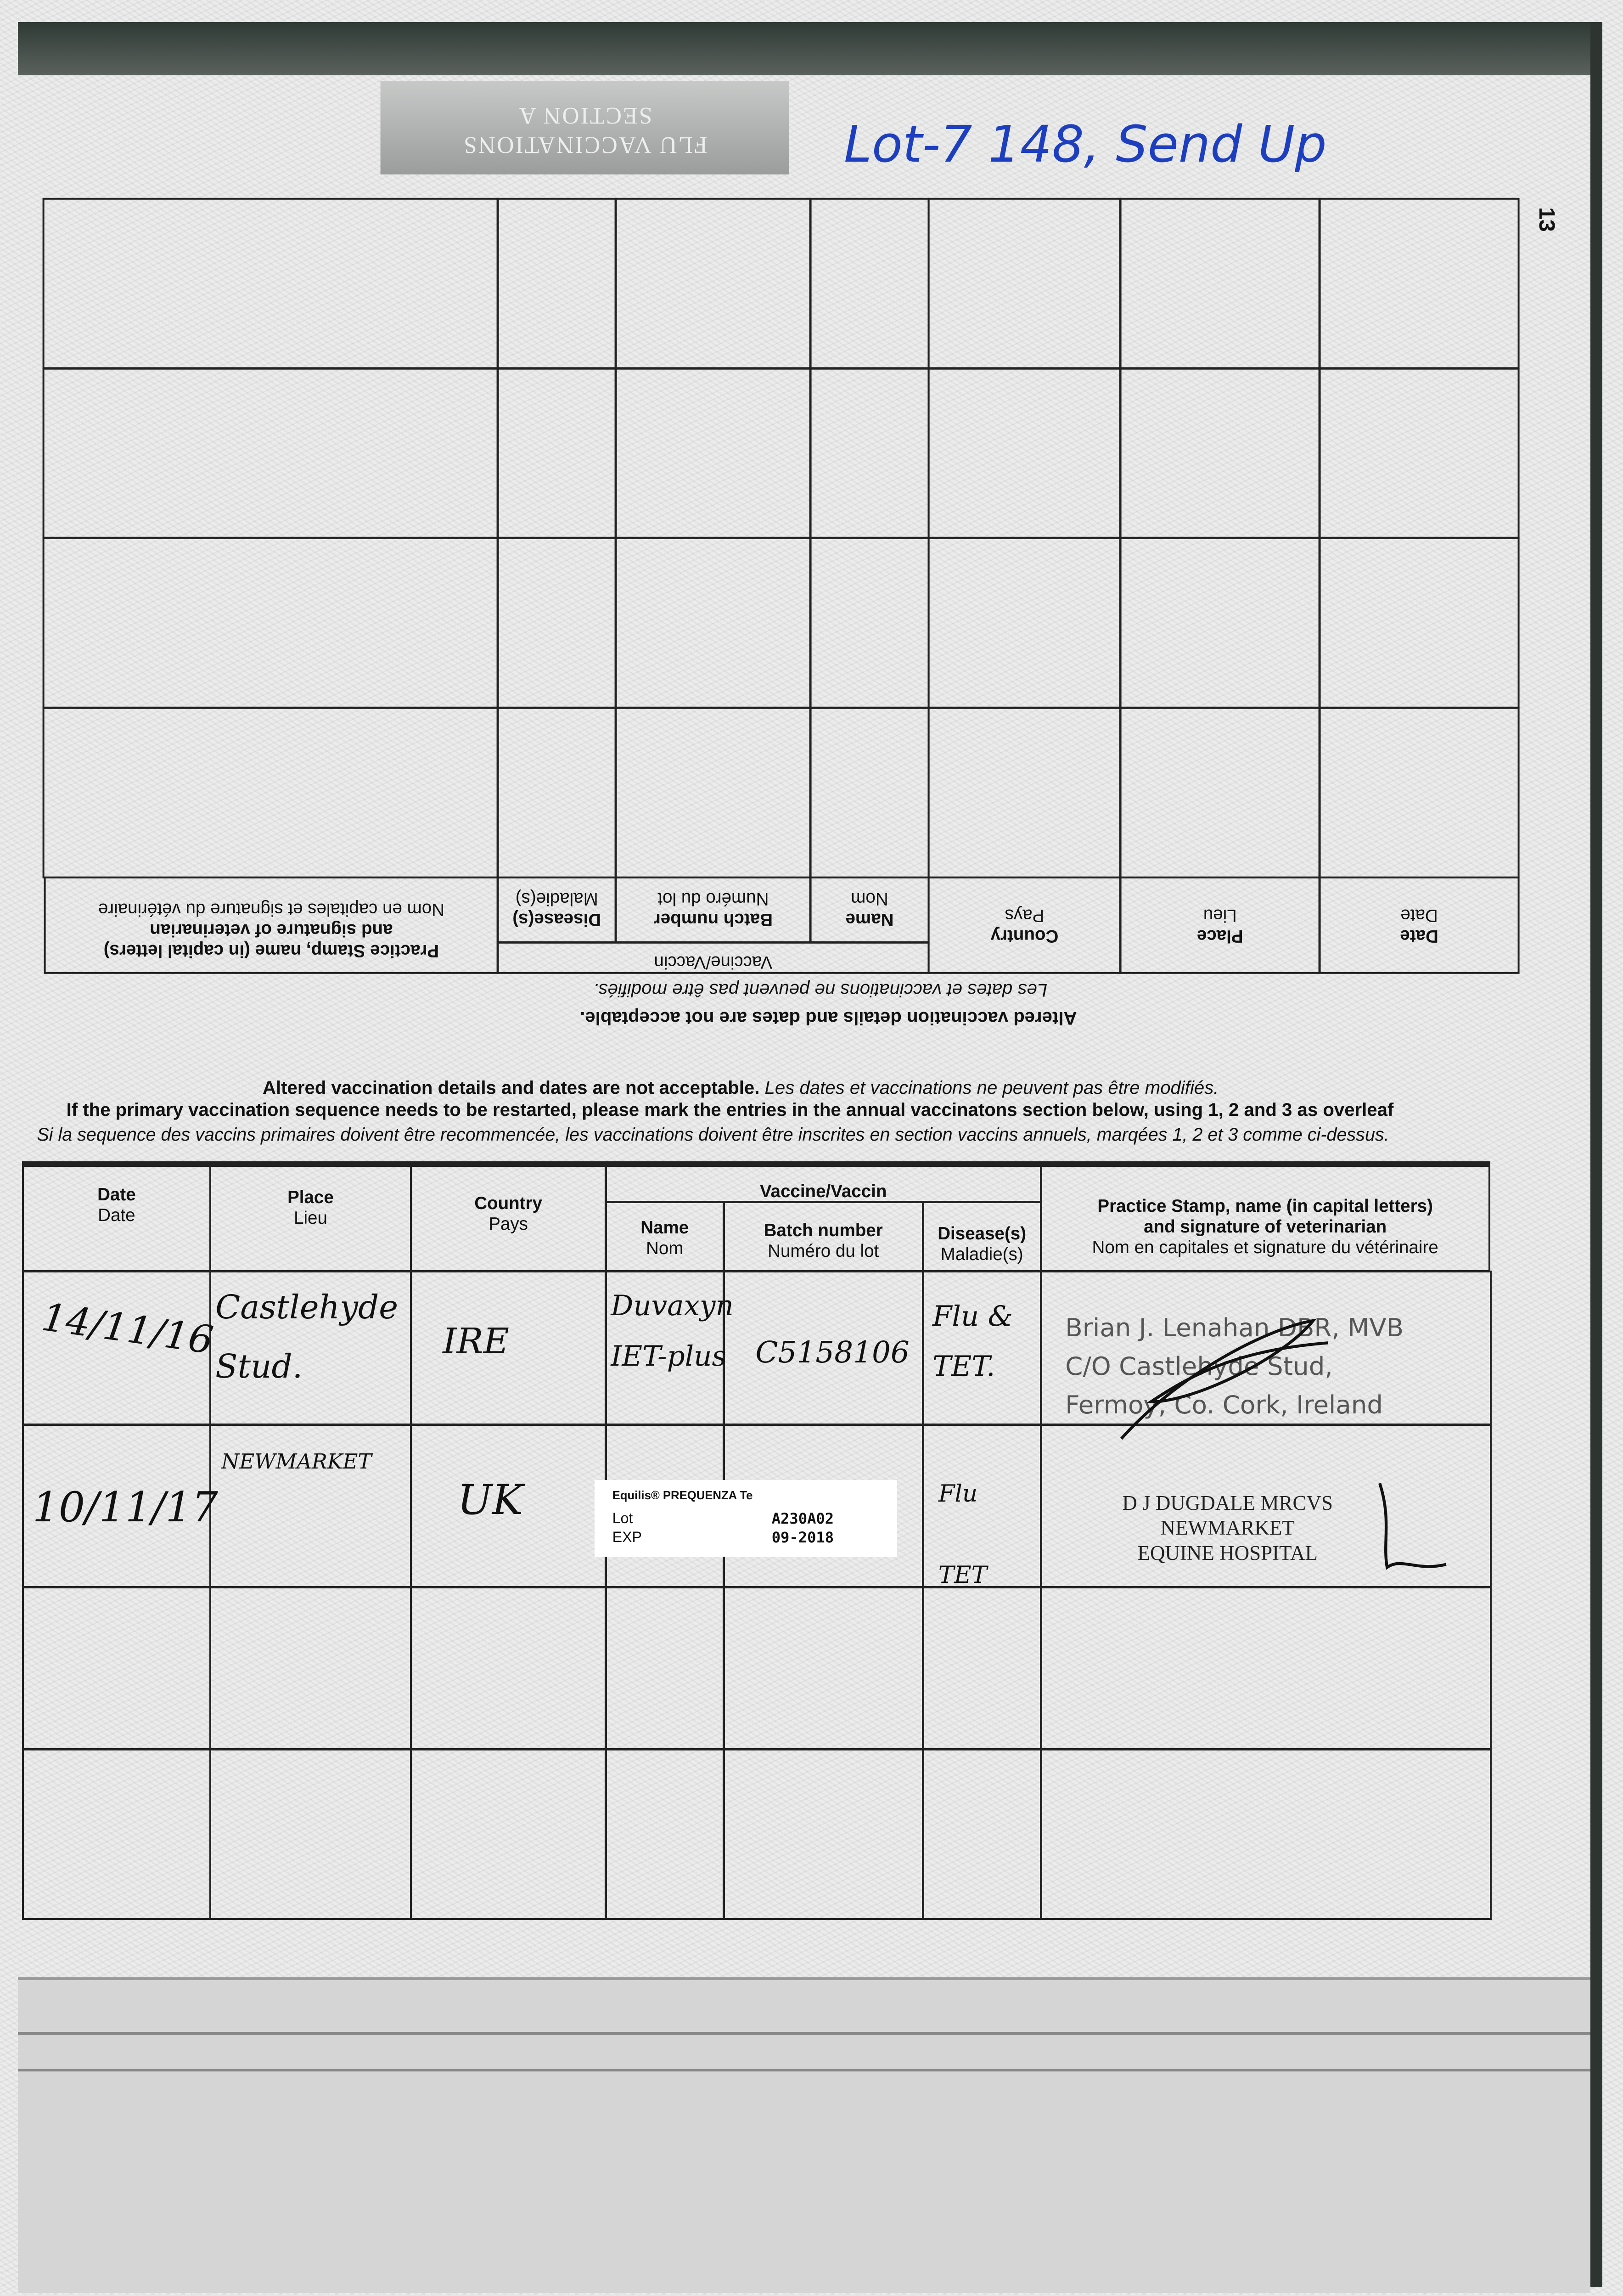  What do you see at coordinates (116, 1216) in the screenshot?
I see `header-date: Date Date` at bounding box center [116, 1216].